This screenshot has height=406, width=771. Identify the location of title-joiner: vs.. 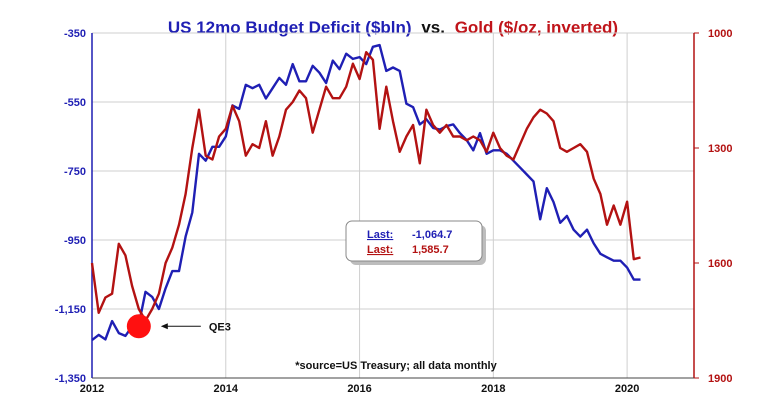
(433, 27).